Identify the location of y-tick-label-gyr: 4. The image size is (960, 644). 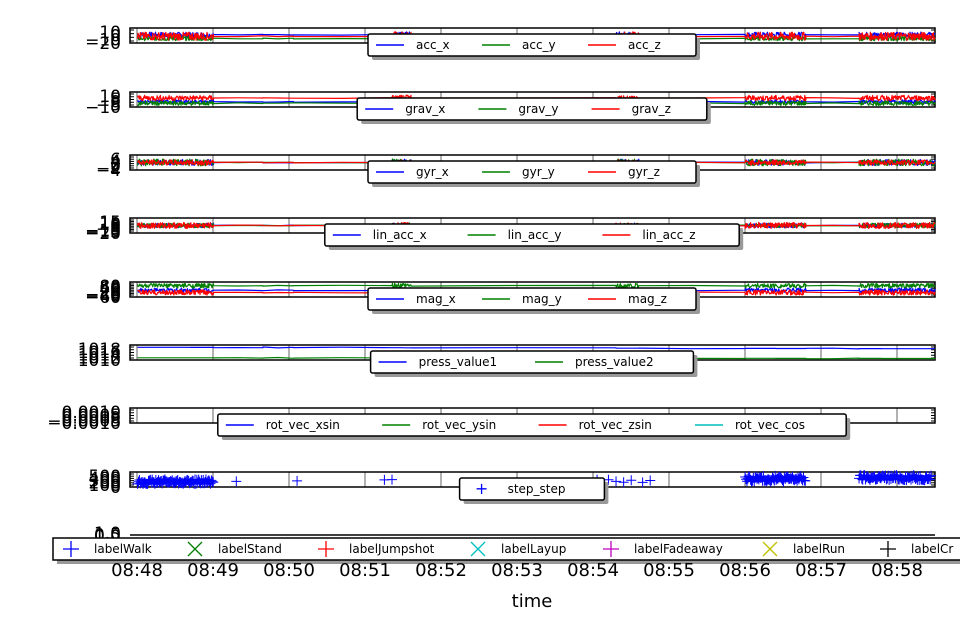
(115, 162).